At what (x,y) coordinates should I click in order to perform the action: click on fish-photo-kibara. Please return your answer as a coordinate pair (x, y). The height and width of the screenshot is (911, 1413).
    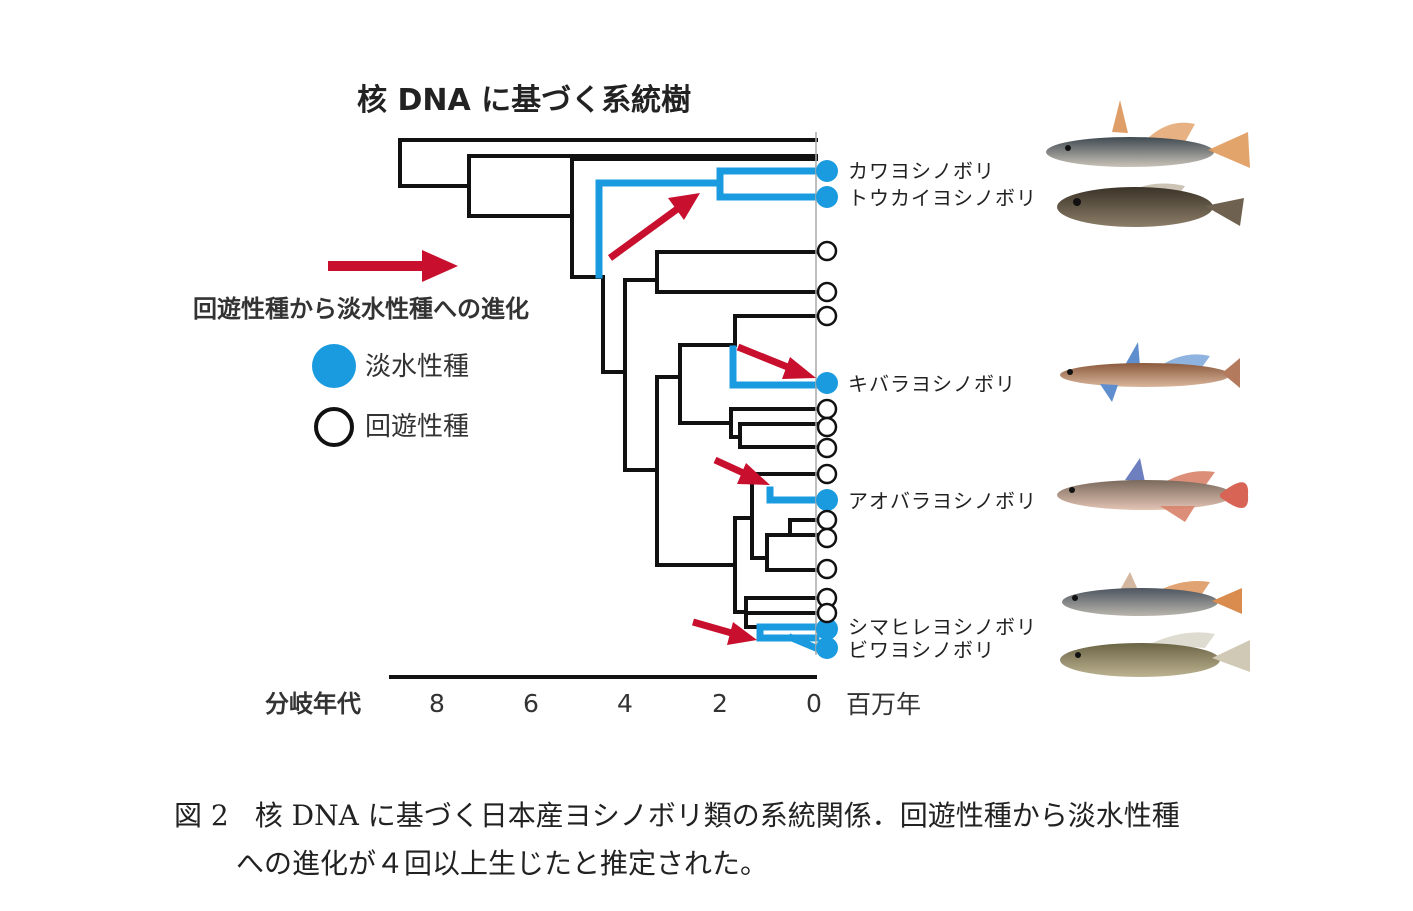
    Looking at the image, I should click on (1150, 372).